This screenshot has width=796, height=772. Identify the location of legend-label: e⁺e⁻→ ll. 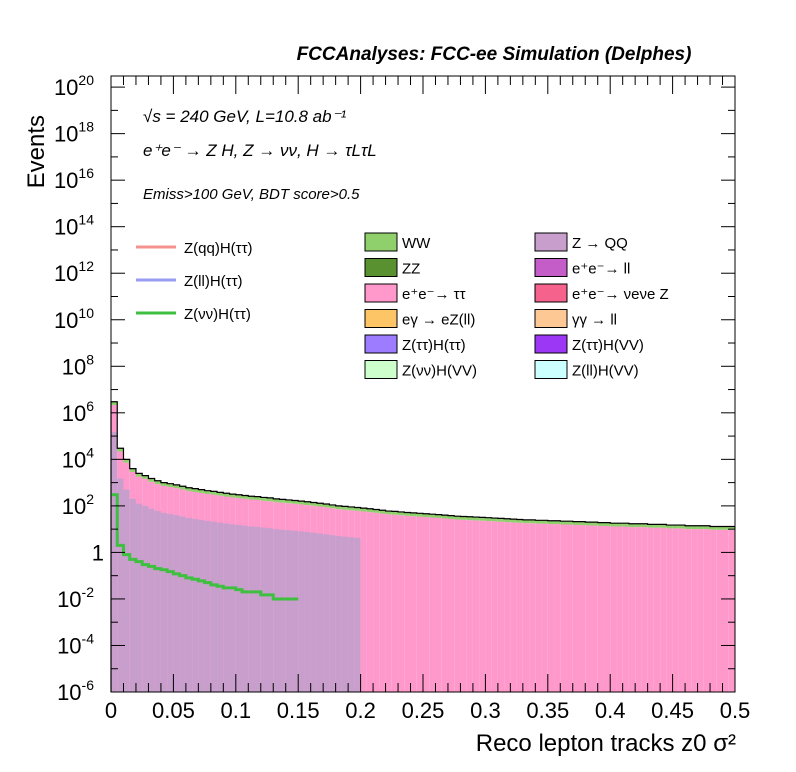
(601, 269).